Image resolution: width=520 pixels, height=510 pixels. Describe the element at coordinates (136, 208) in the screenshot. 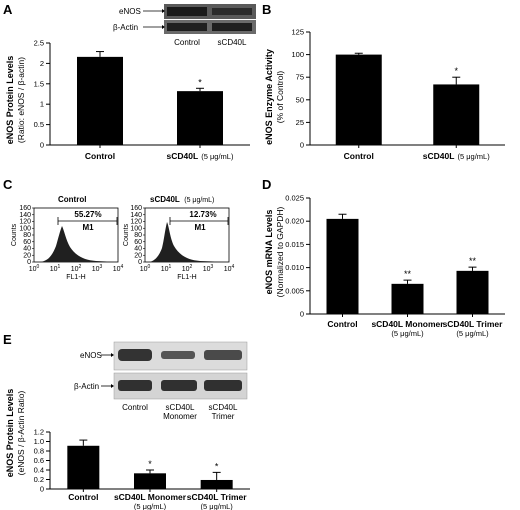

I see `panel-c-y-tick-label-scd40l: 160` at that location.